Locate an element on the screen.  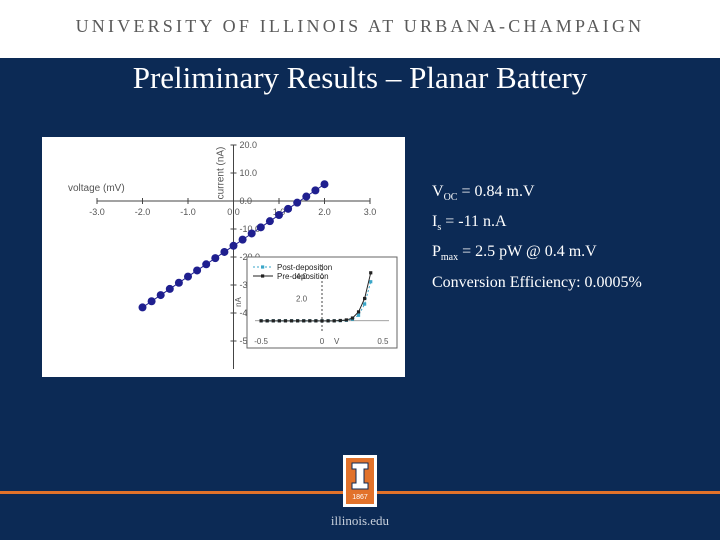
pmax-value: = 2.5 pW @ 0.4 m.V is located at coordinates (527, 252).